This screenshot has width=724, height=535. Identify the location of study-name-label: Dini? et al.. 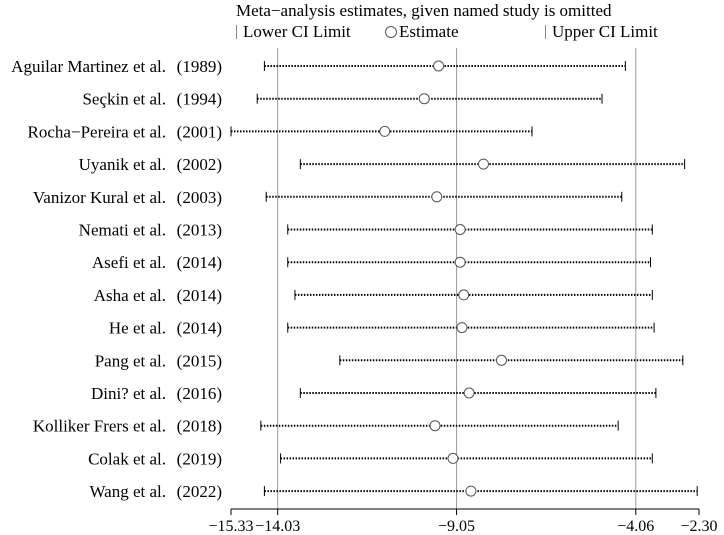
(128, 393).